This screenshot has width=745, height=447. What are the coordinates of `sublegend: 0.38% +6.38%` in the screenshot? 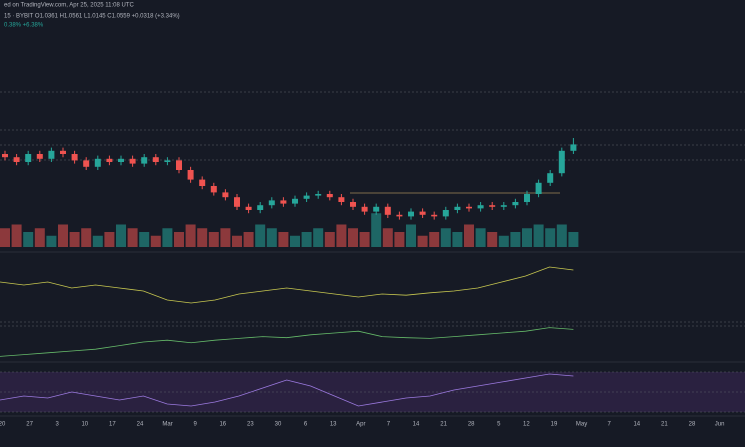 It's located at (24, 26).